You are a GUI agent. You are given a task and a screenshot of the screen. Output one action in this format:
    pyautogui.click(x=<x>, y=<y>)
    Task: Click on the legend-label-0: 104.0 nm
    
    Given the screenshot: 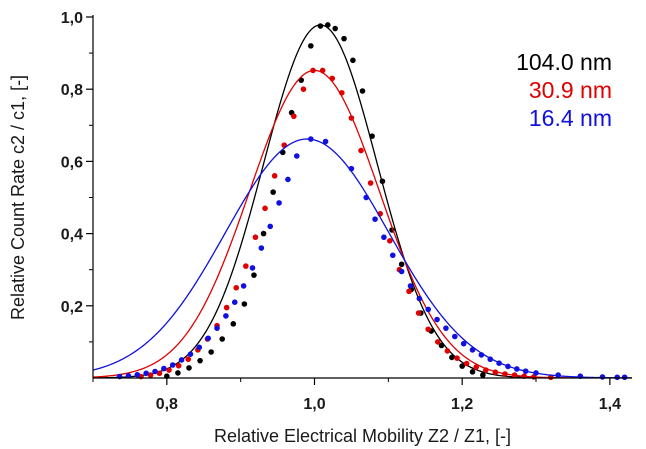 What is the action you would take?
    pyautogui.click(x=564, y=62)
    